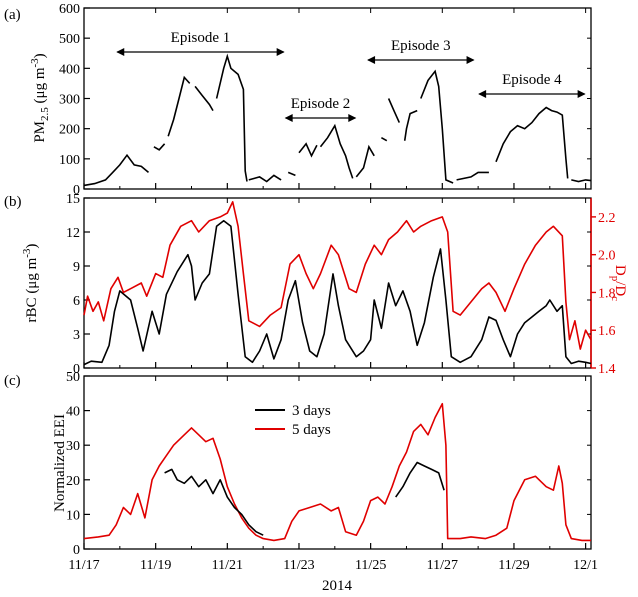  I want to click on y-tick-label: 3, so click(76, 335).